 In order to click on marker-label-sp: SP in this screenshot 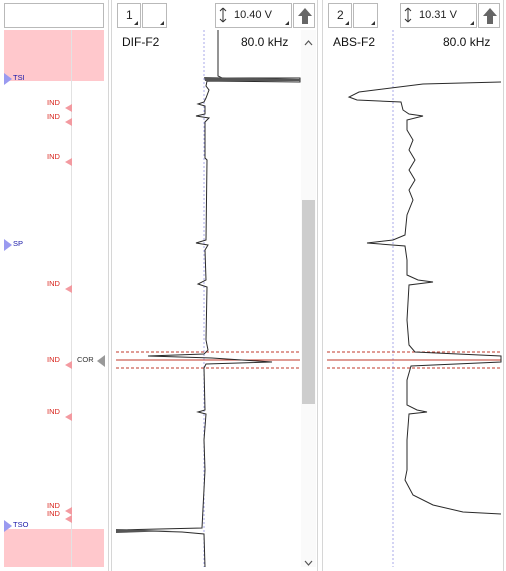, I will do `click(18, 243)`.